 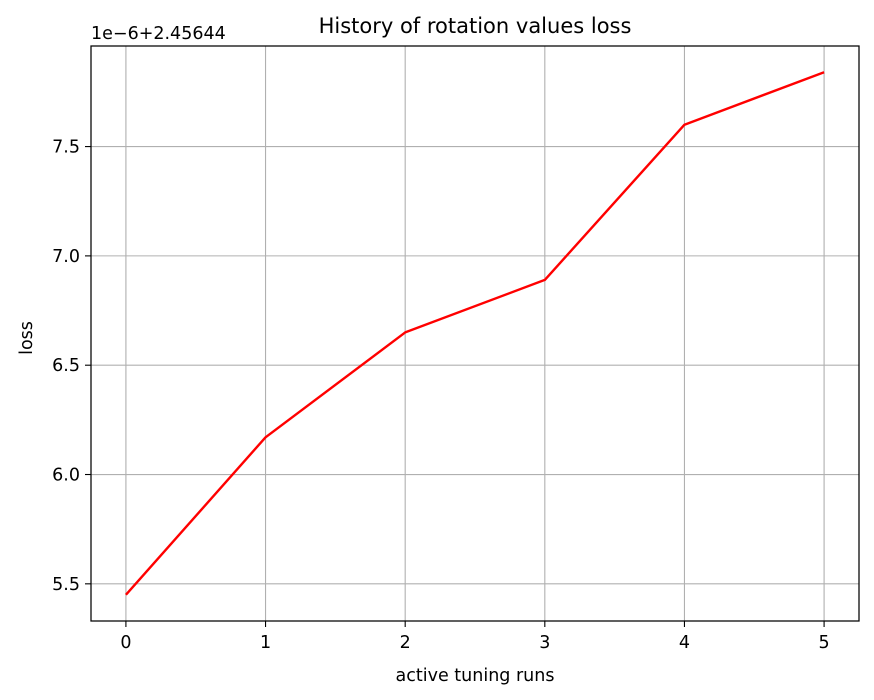 What do you see at coordinates (66, 257) in the screenshot?
I see `y-tick-label: 7.0` at bounding box center [66, 257].